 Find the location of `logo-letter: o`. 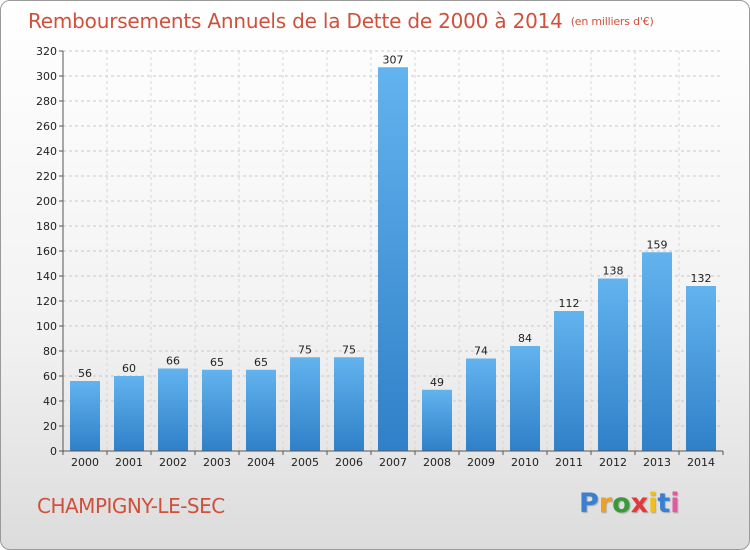

logo-letter: o is located at coordinates (621, 503).